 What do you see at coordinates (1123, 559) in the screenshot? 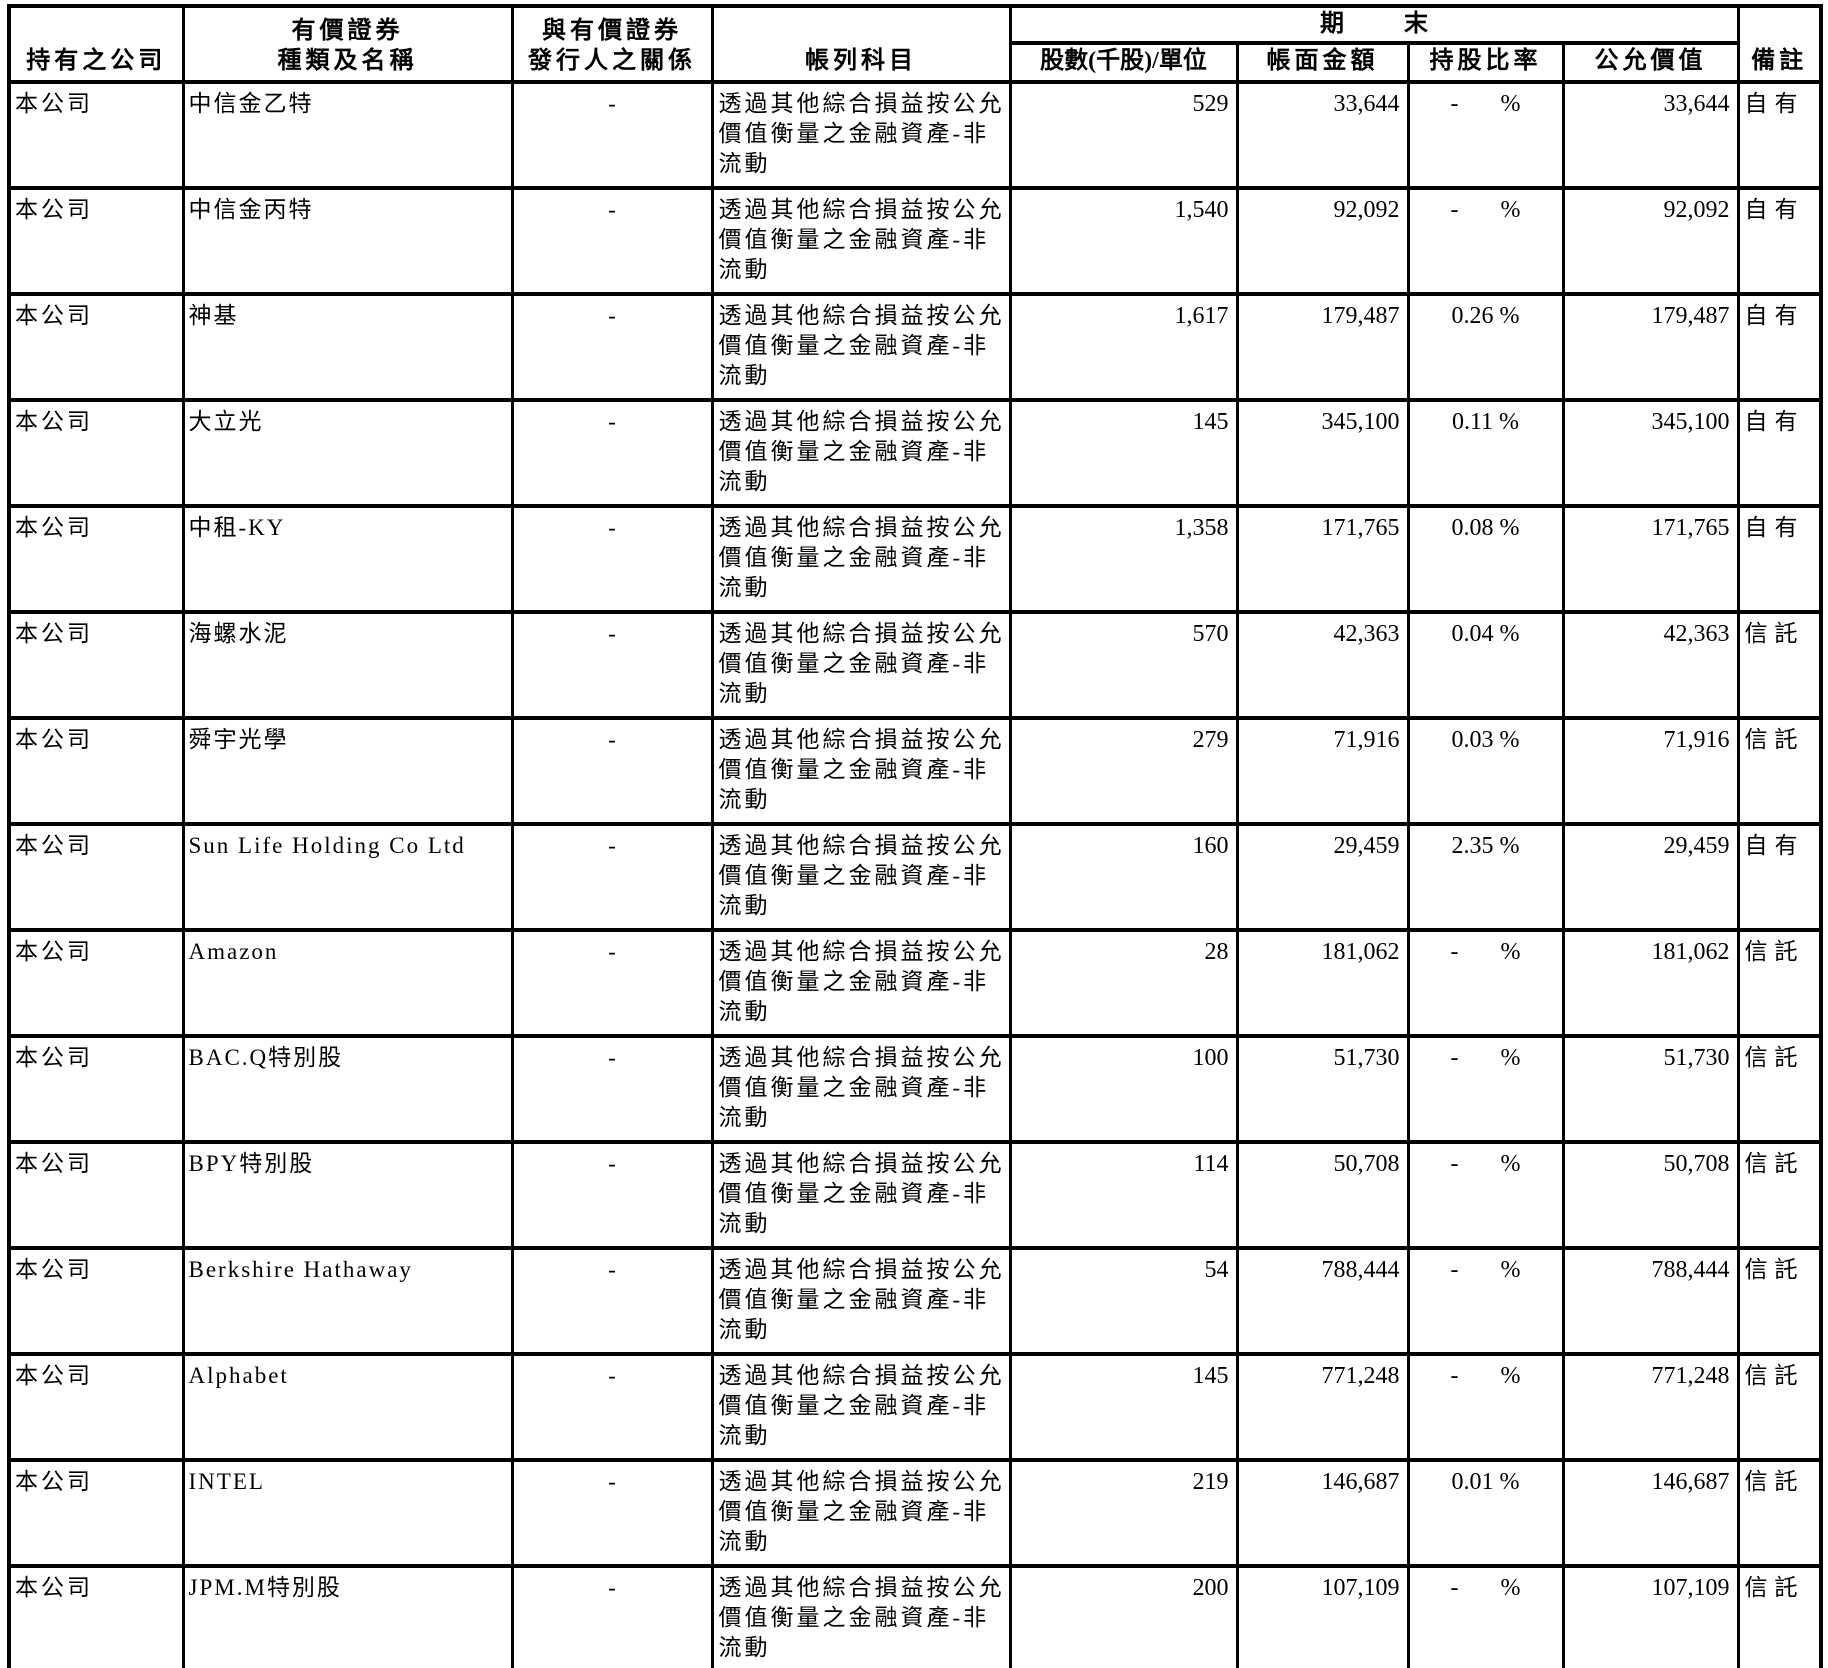
I see `shares-cell: 1,358` at bounding box center [1123, 559].